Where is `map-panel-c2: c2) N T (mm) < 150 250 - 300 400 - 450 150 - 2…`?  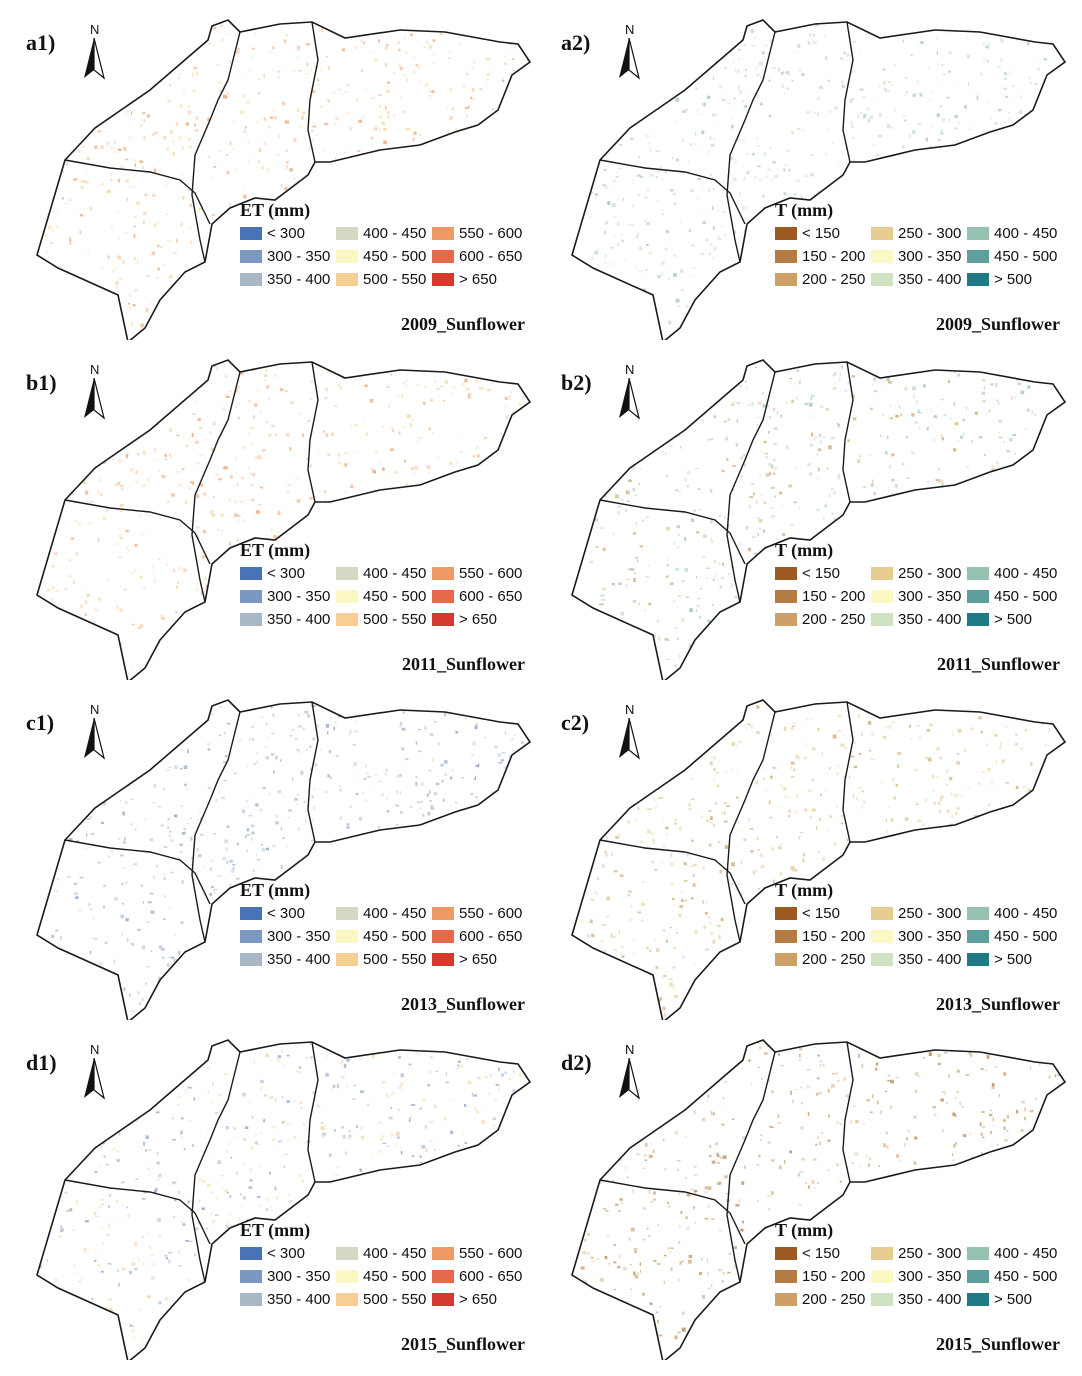
map-panel-c2: c2) N T (mm) < 150 250 - 300 400 - 450 150 - 2… is located at coordinates (802, 850).